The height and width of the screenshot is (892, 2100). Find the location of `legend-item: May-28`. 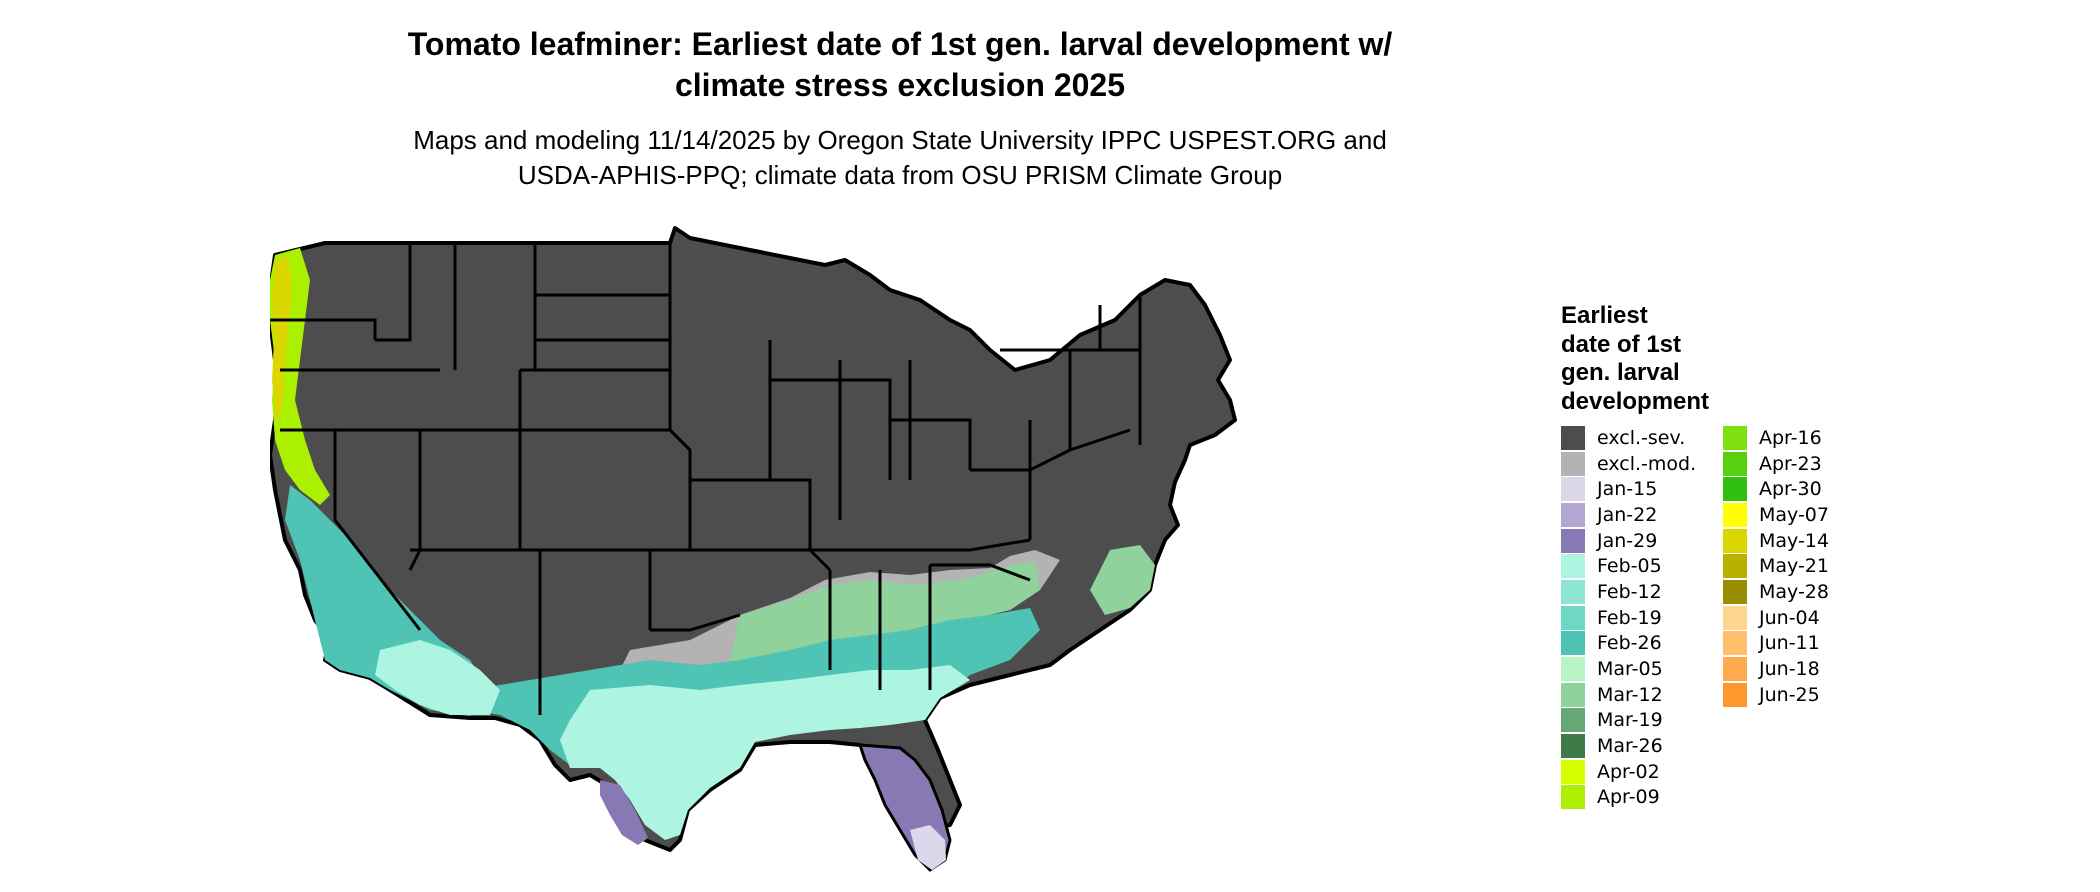

legend-item: May-28 is located at coordinates (1776, 592).